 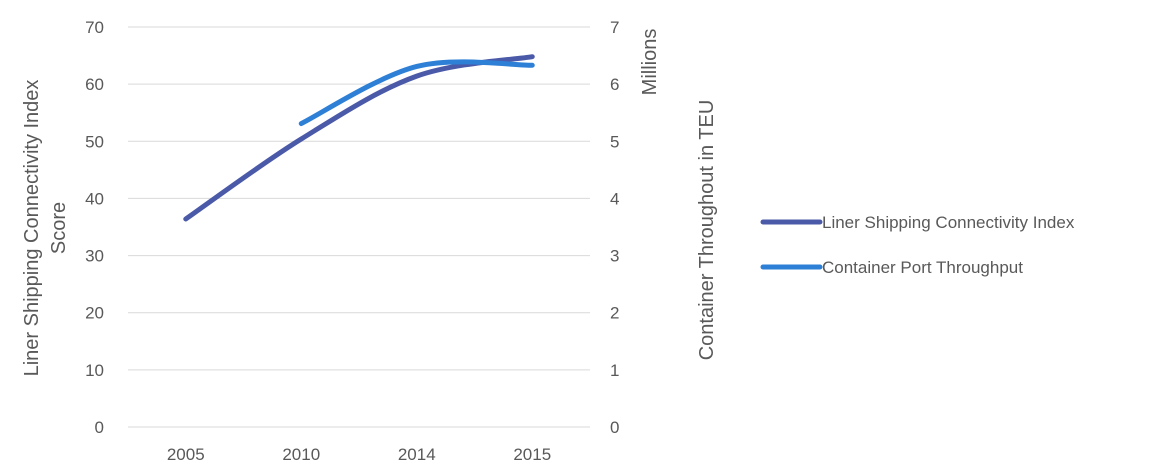 I want to click on left-tick-label: 30, so click(x=94, y=256).